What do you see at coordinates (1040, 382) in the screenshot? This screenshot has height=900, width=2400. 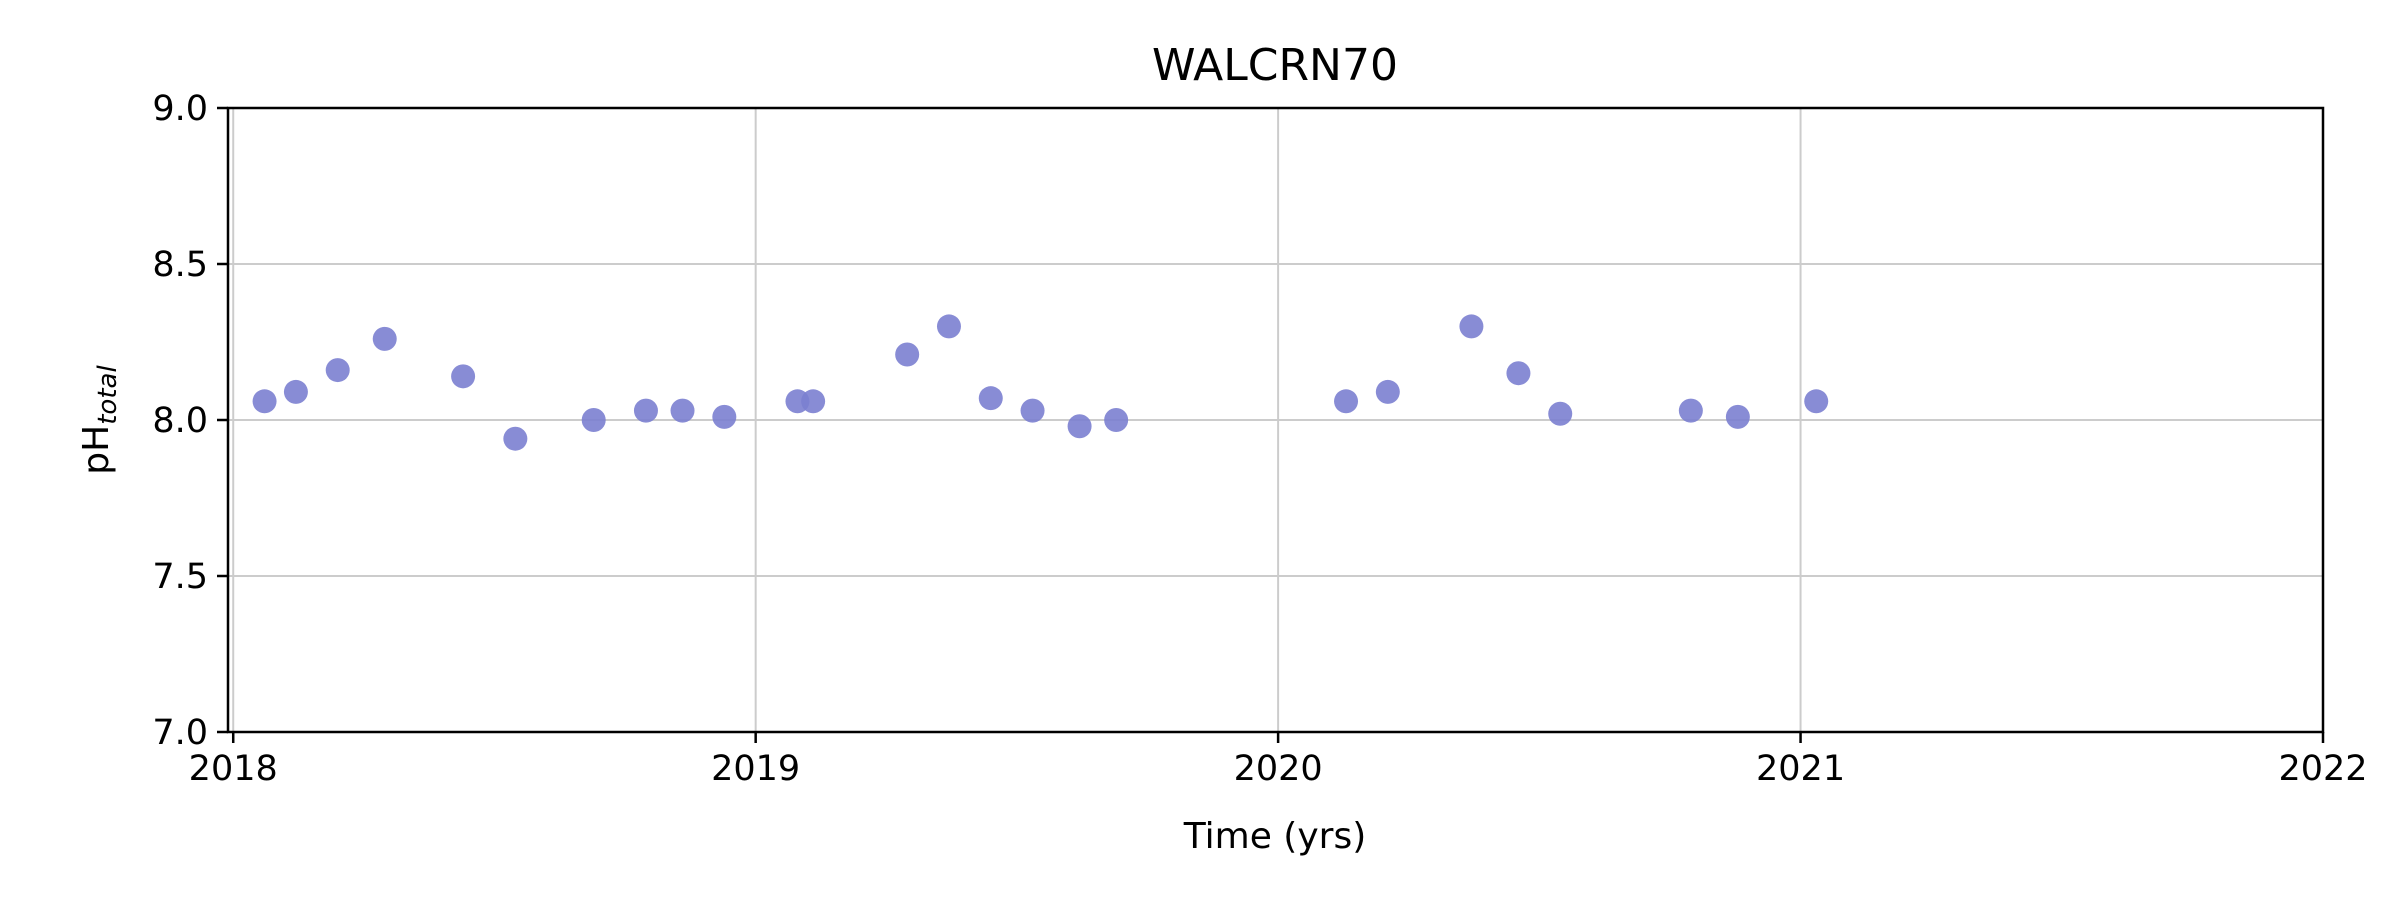 I see `data-points` at bounding box center [1040, 382].